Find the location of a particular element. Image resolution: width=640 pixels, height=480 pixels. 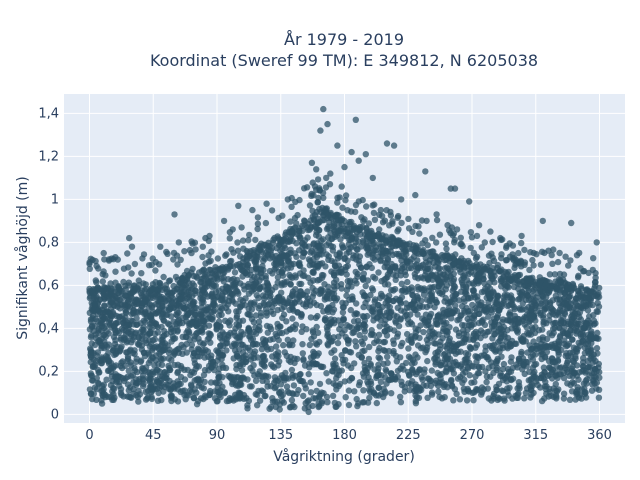

x-tick-label: 180 is located at coordinates (344, 435).